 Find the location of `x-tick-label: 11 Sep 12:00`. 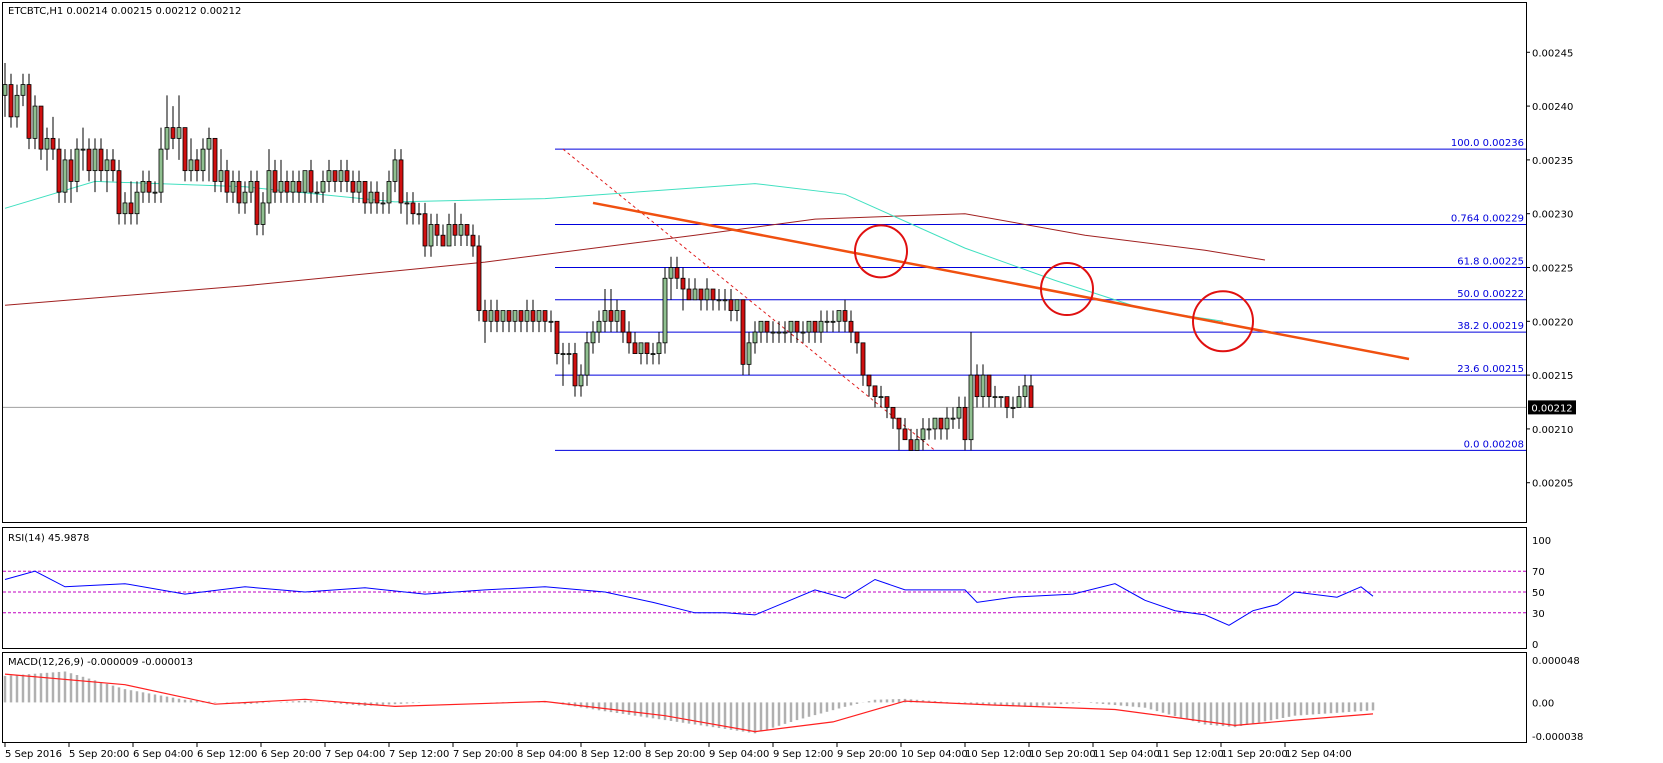

x-tick-label: 11 Sep 12:00 is located at coordinates (1190, 754).